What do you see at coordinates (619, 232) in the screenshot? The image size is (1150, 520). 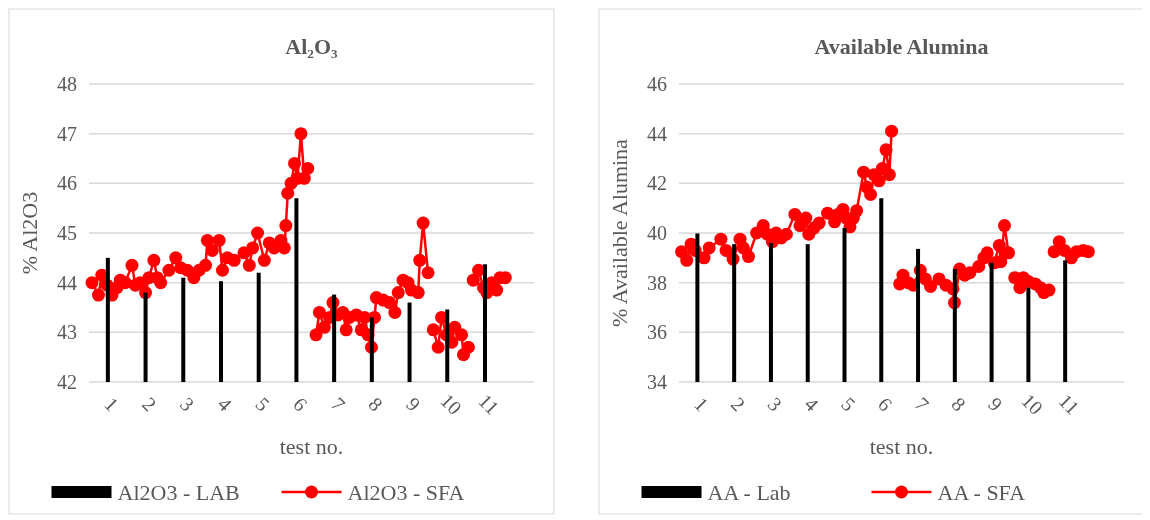 I see `y-axis-title: % Available Alumina` at bounding box center [619, 232].